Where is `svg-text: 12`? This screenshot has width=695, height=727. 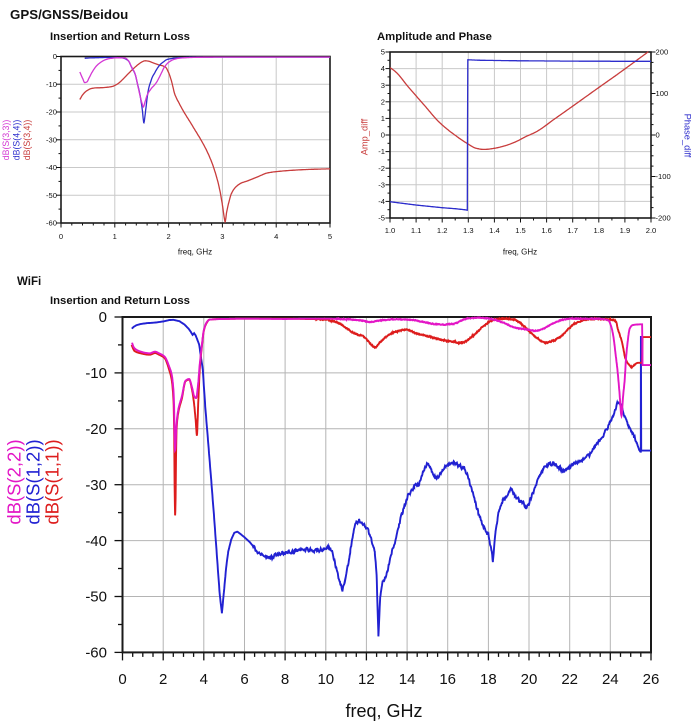
svg-text: 12 is located at coordinates (366, 679).